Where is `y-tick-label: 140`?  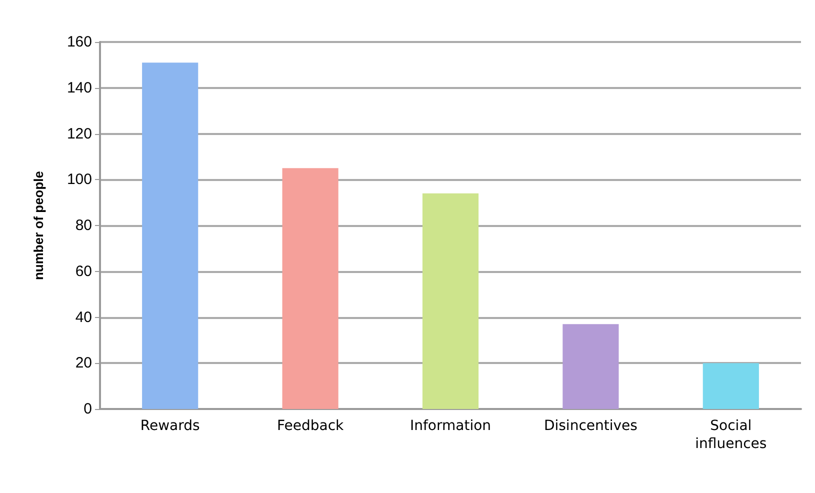 y-tick-label: 140 is located at coordinates (79, 87).